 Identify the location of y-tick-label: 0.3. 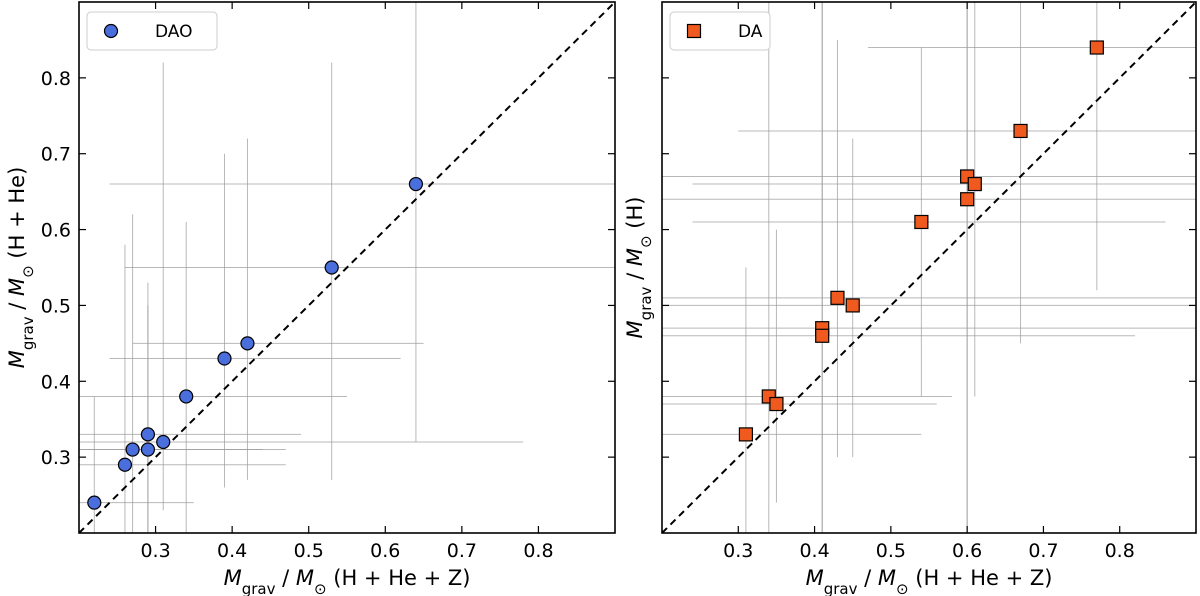
(56, 458).